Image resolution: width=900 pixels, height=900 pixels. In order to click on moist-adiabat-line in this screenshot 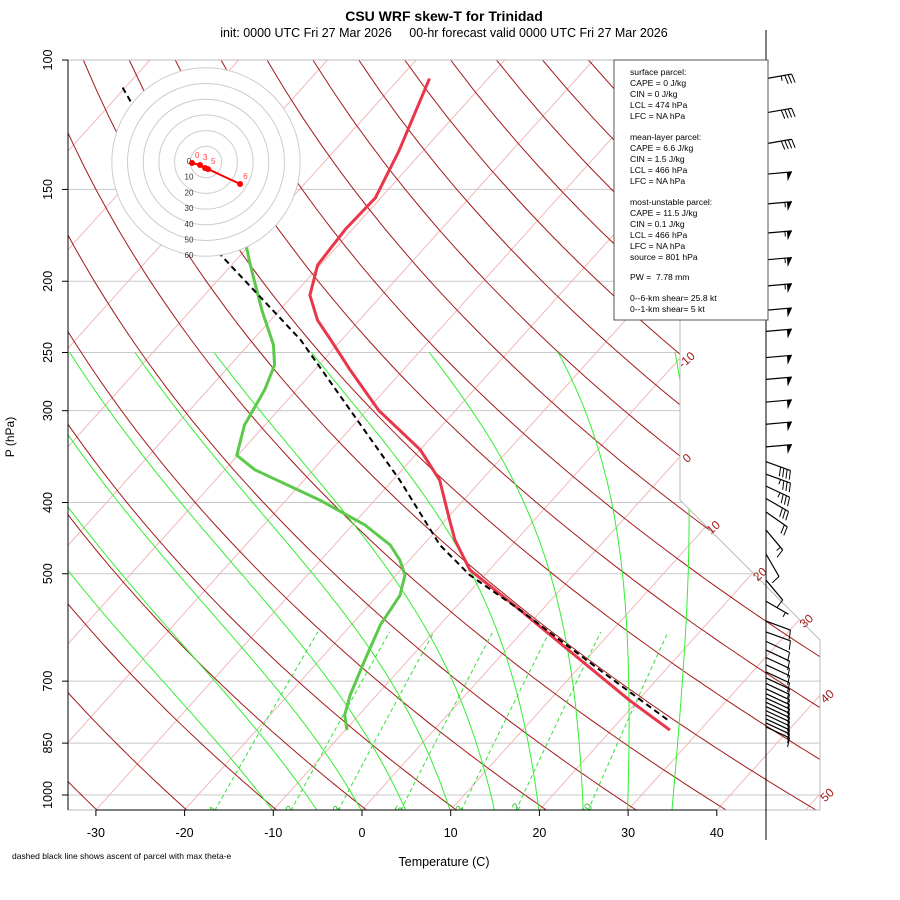, I will do `click(506, 581)`.